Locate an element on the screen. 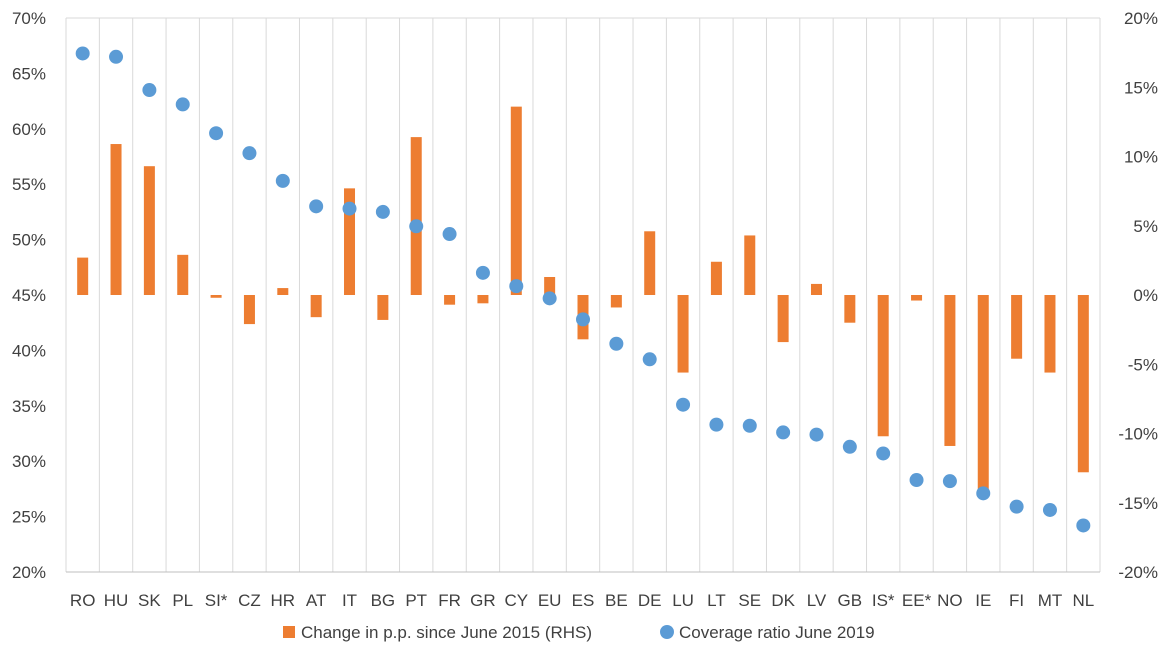  right-tick-label: 10% is located at coordinates (1141, 157).